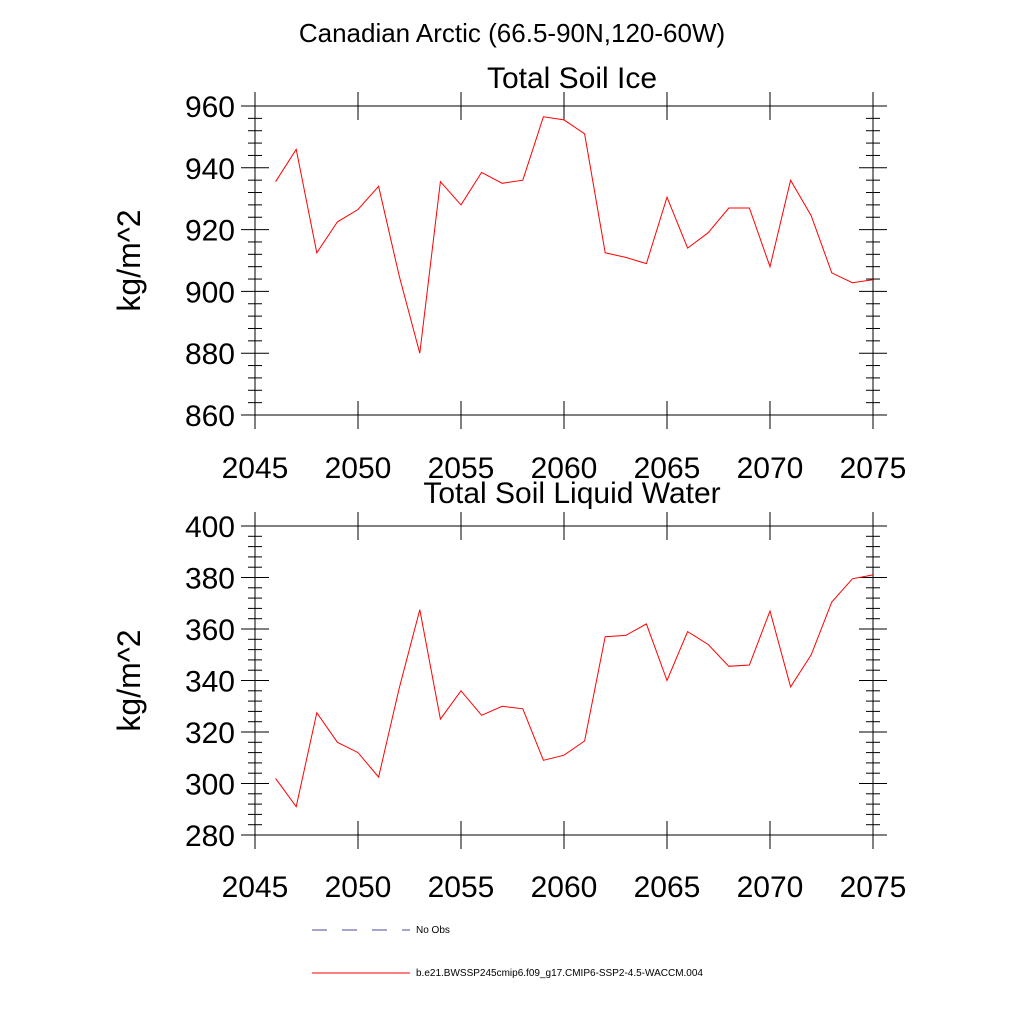 The image size is (1024, 1024). Describe the element at coordinates (572, 78) in the screenshot. I see `plot-title: Total Soil Ice` at that location.